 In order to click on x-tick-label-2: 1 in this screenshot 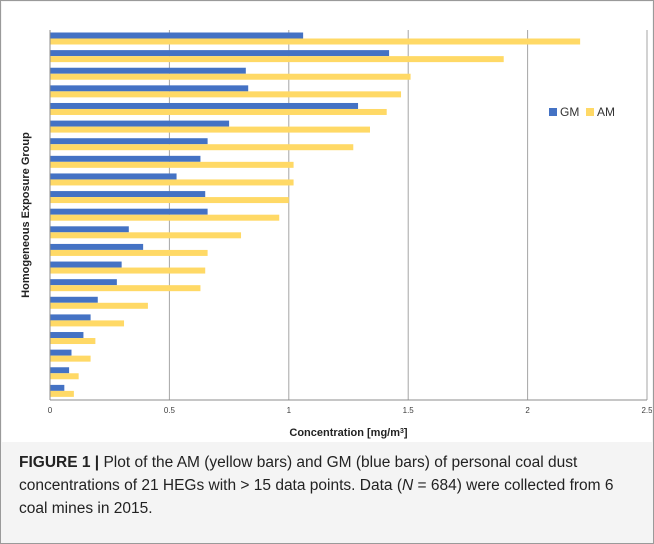, I will do `click(289, 410)`.